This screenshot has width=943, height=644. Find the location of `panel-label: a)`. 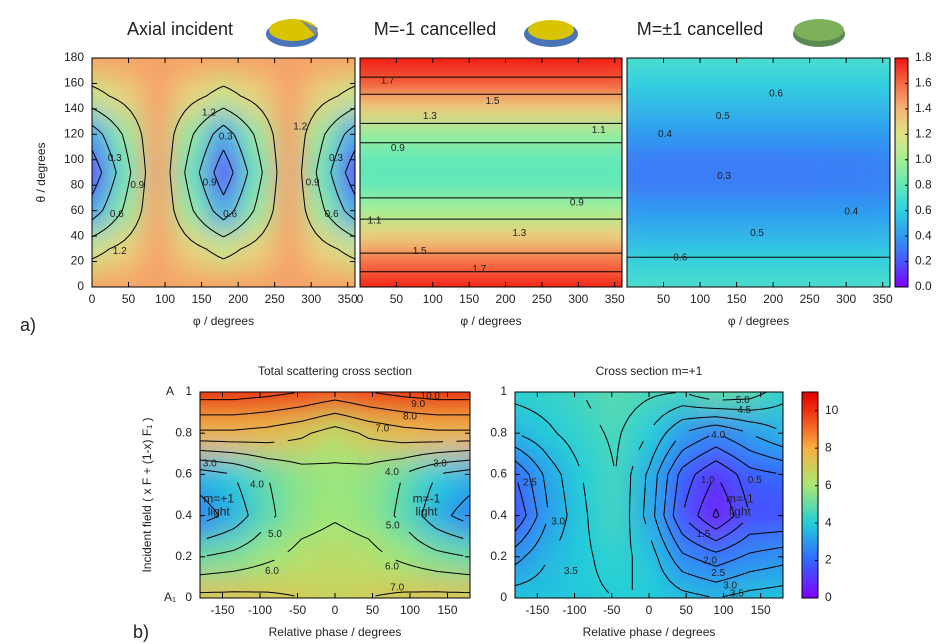

panel-label: a) is located at coordinates (28, 325).